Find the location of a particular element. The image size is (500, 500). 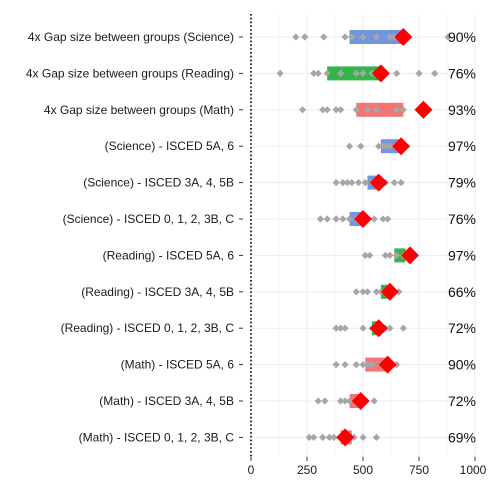

chart-row: (Math) - ISCED 0, 1, 2, 3B, C 69% is located at coordinates (277, 437).